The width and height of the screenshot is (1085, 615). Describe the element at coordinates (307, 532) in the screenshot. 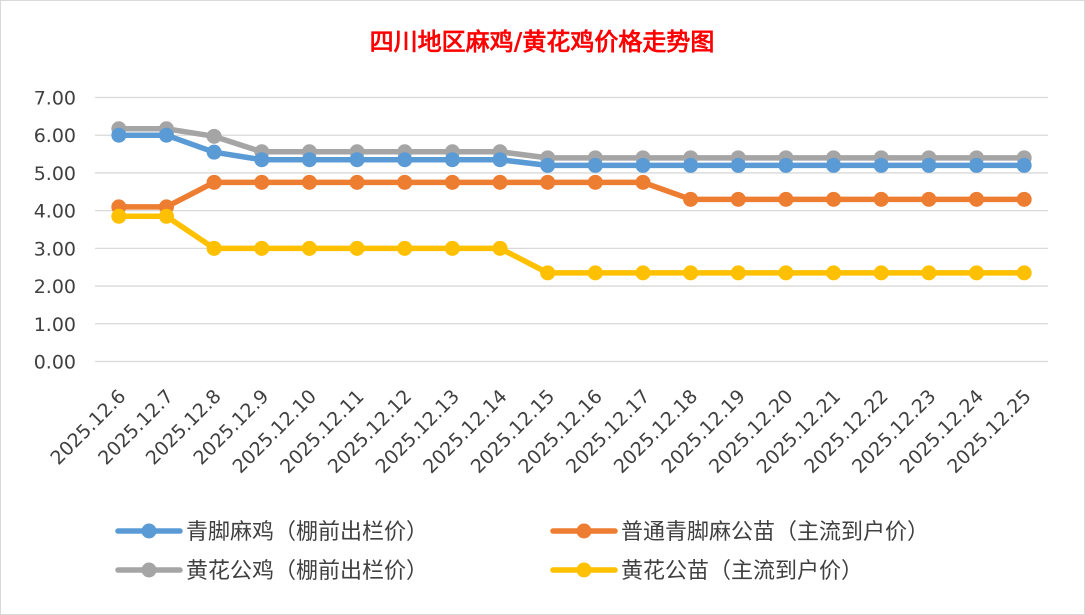

I see `legend-label: 青脚麻鸡（棚前出栏价）` at that location.